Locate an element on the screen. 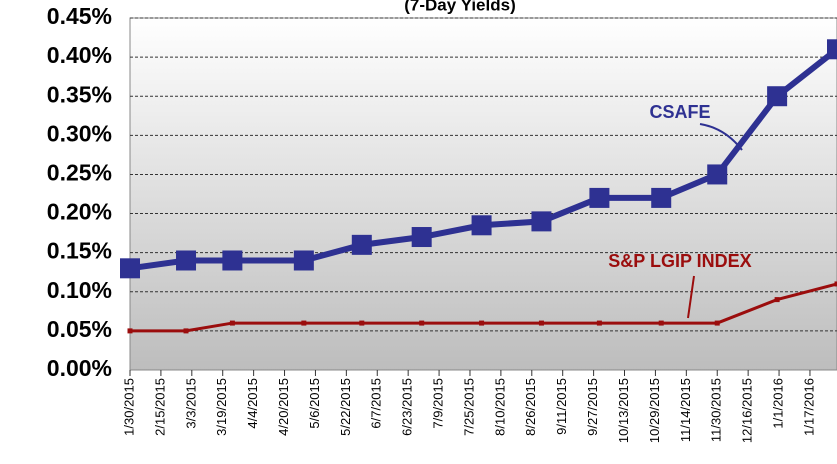 This screenshot has height=464, width=837. x-tick-label: 6/23/2015 is located at coordinates (407, 407).